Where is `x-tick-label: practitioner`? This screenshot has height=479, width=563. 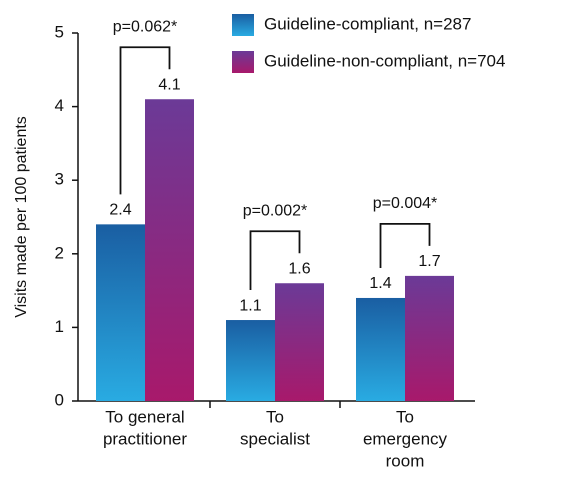
x-tick-label: practitioner is located at coordinates (145, 438).